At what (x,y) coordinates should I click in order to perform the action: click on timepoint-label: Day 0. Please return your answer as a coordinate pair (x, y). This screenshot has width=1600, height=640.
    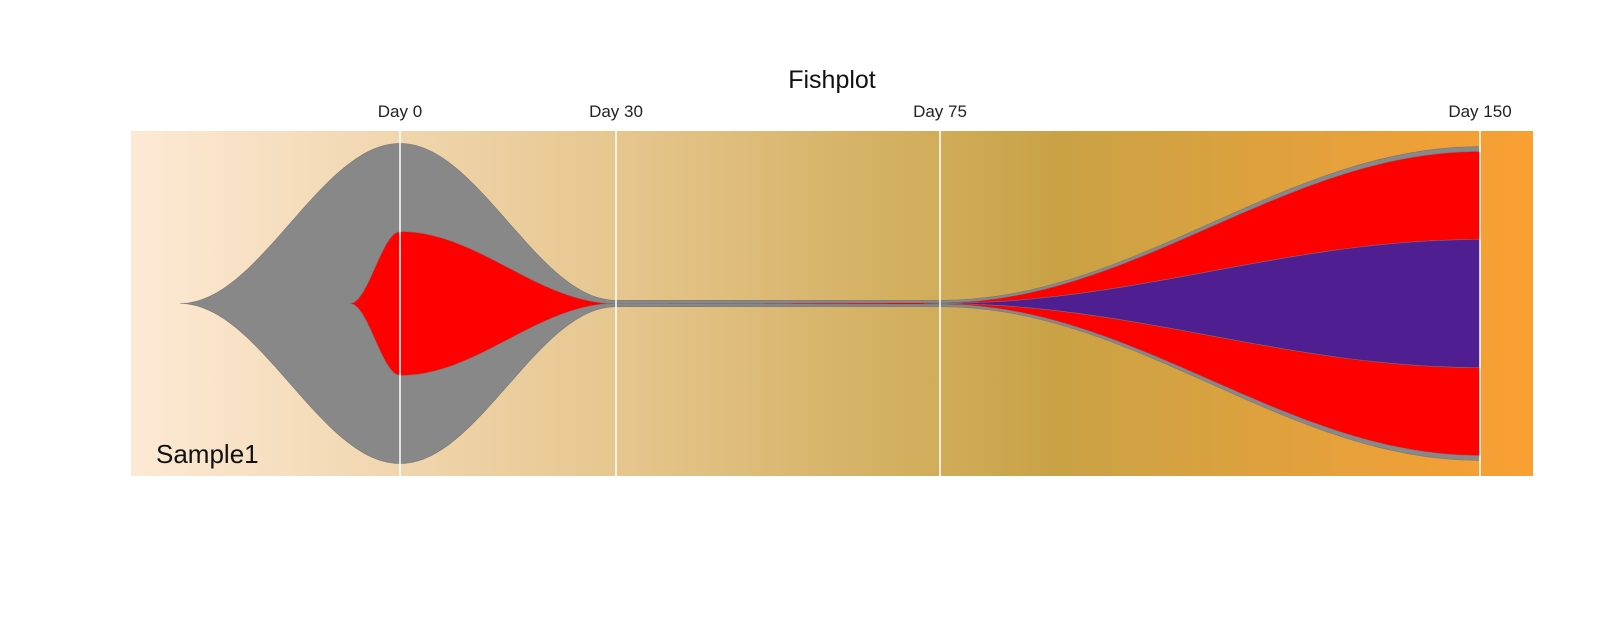
    Looking at the image, I should click on (400, 111).